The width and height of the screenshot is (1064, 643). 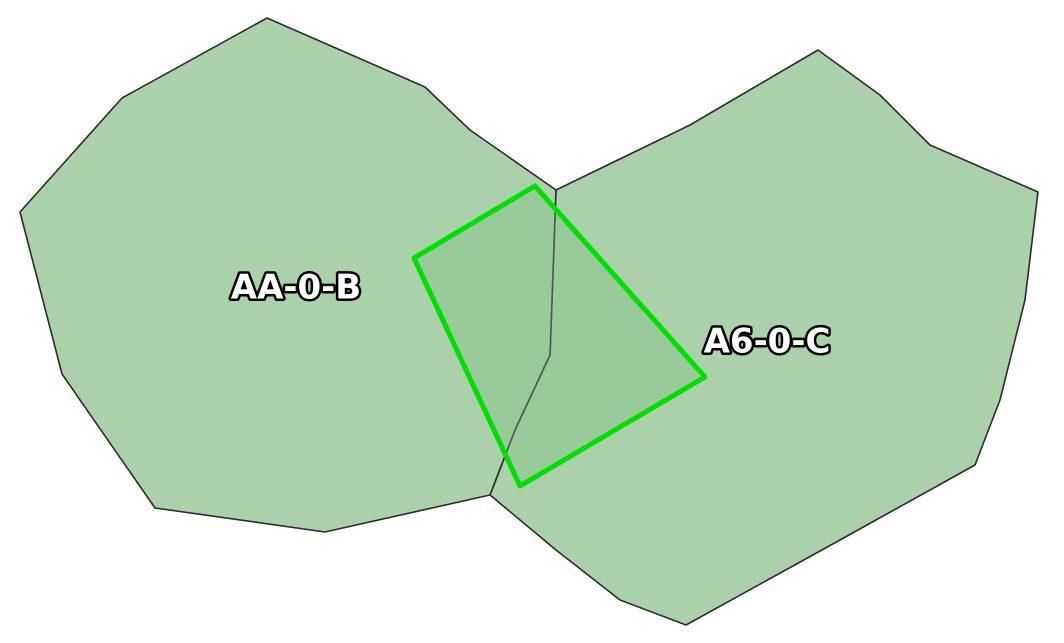 I want to click on selection-polygon, so click(x=559, y=336).